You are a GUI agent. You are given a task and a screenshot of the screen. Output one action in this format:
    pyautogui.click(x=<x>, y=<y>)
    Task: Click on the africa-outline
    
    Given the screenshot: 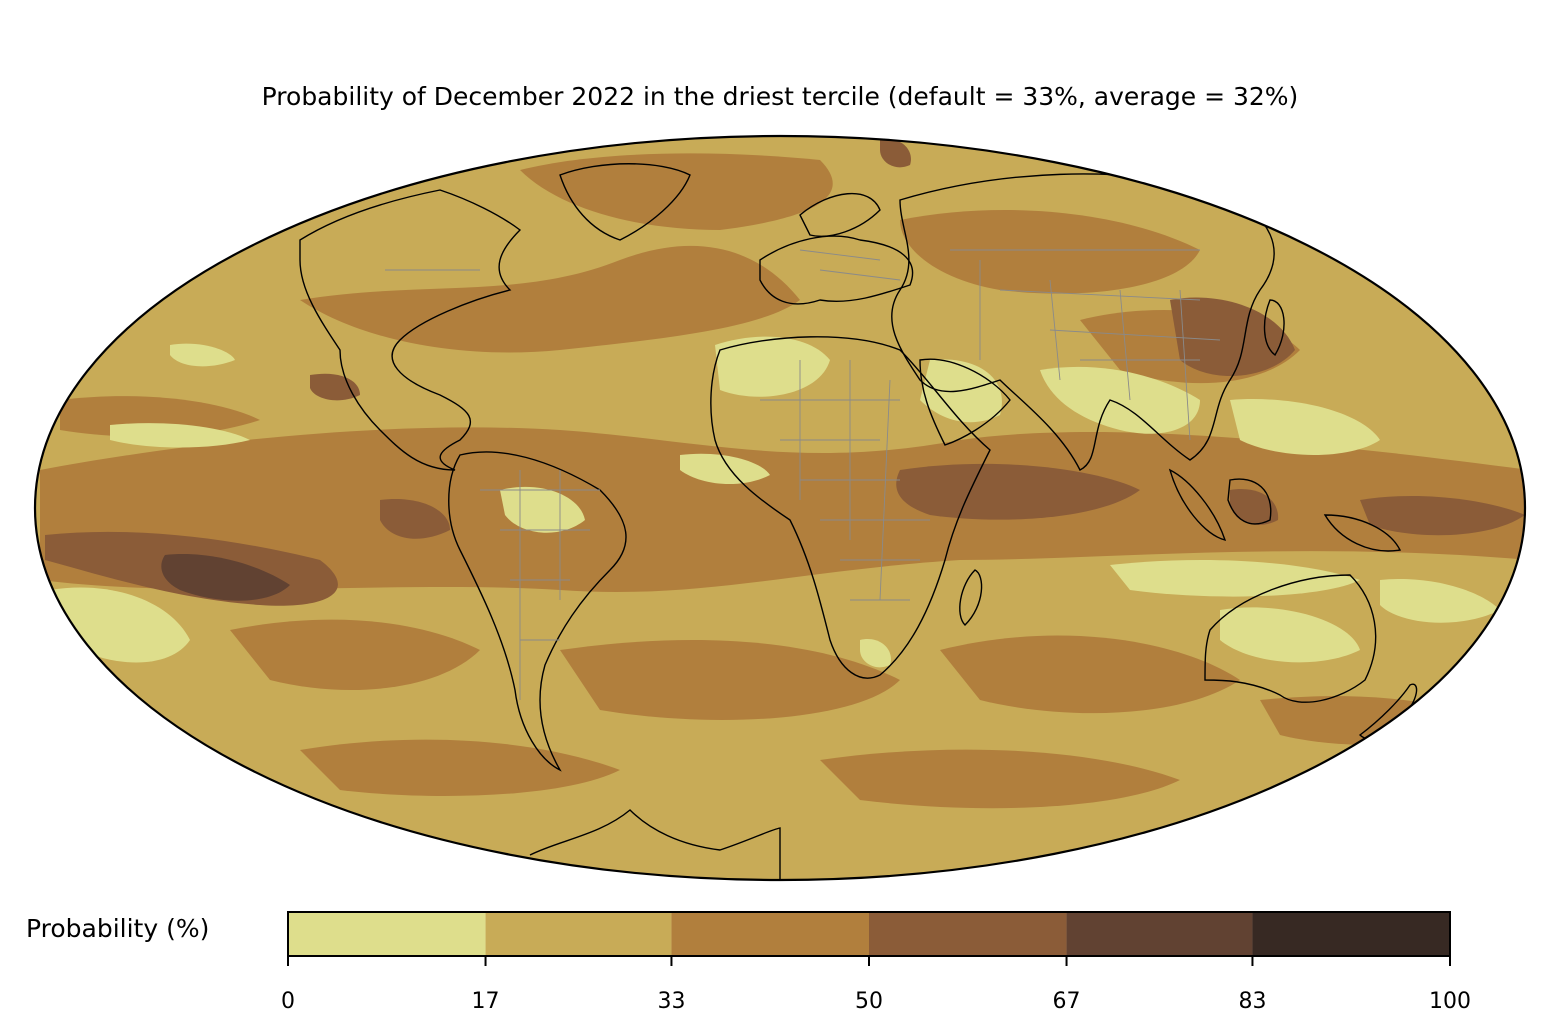 What is the action you would take?
    pyautogui.click(x=850, y=507)
    